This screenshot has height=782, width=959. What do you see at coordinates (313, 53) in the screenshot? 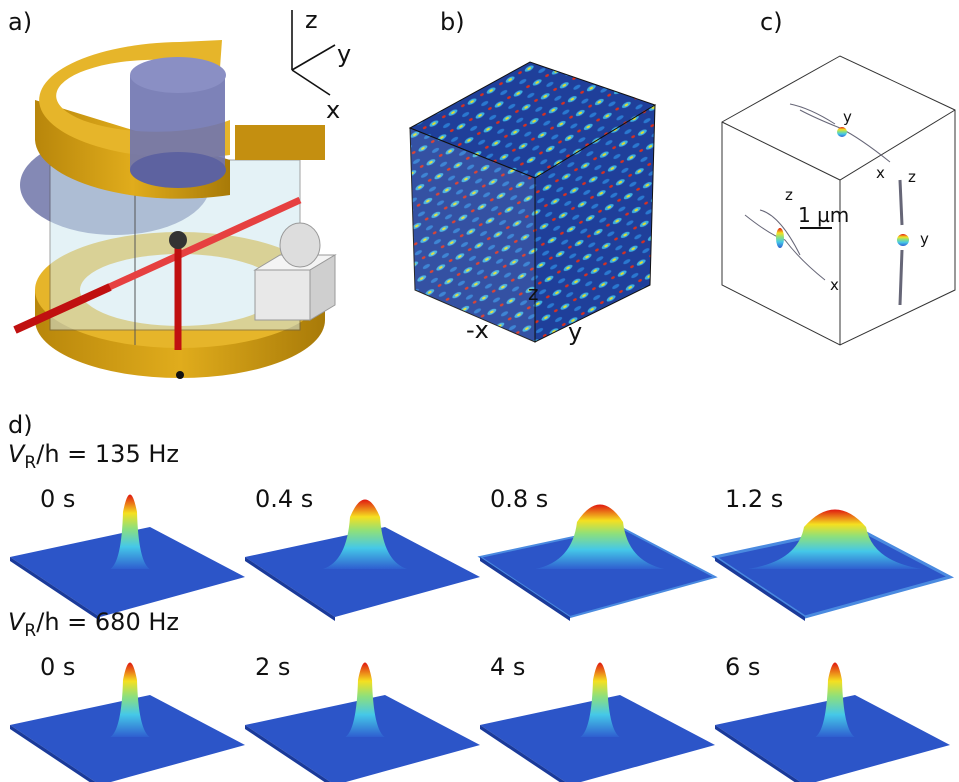
I see `axis-triad` at bounding box center [313, 53].